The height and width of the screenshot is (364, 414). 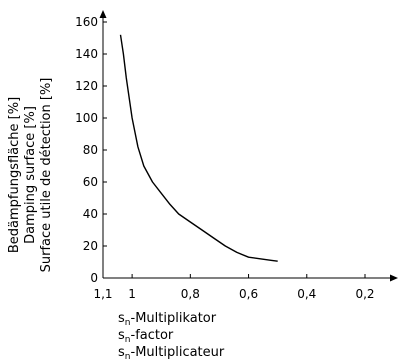 I want to click on x-tick-label: 1,1, so click(x=102, y=294).